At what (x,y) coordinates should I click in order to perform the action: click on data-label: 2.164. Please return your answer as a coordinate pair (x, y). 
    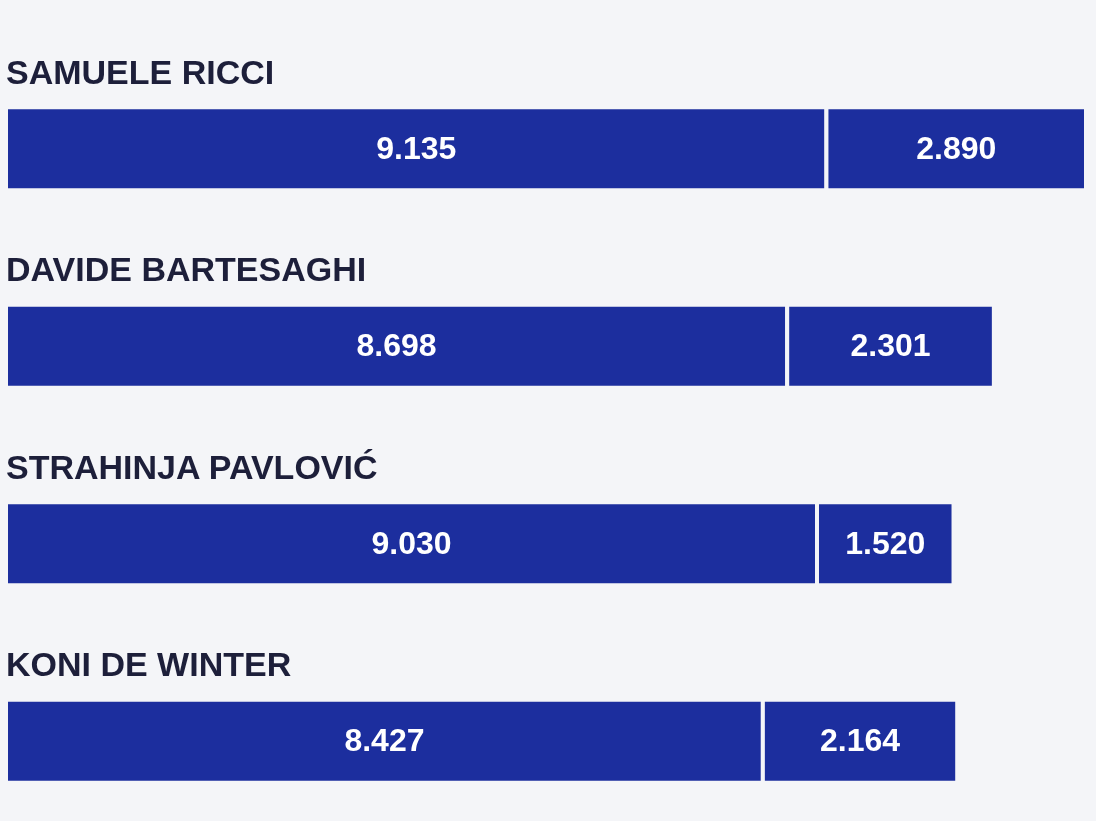
    Looking at the image, I should click on (860, 740).